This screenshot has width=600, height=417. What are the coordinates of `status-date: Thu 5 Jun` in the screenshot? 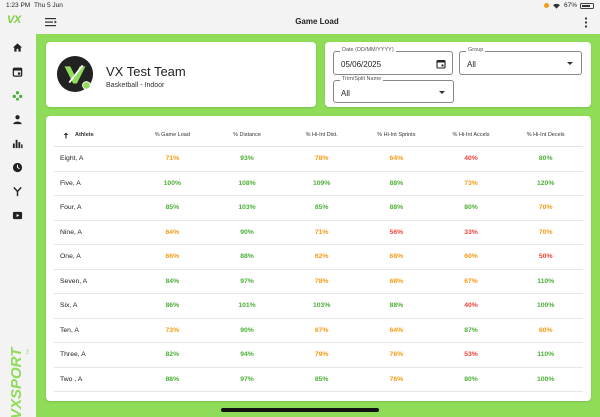 It's located at (48, 5).